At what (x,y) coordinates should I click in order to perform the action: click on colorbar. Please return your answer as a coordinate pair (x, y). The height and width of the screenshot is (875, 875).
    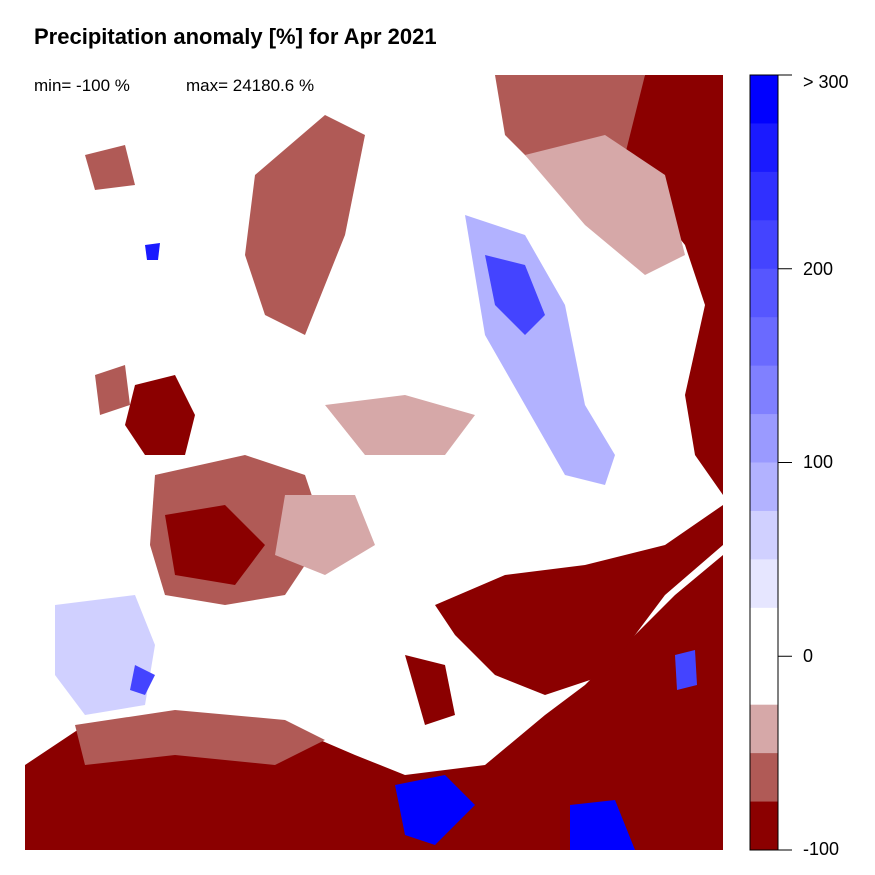
    Looking at the image, I should click on (770, 462).